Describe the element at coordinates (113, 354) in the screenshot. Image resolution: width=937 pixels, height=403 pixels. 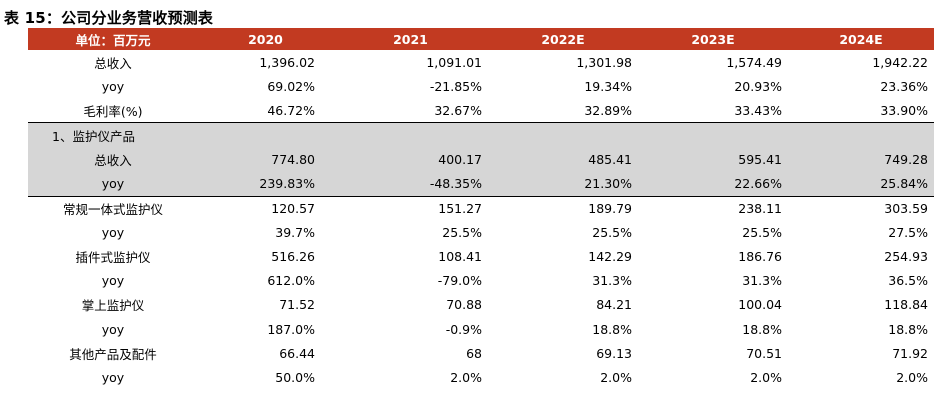
I see `row-label: 其他产品及配件` at that location.